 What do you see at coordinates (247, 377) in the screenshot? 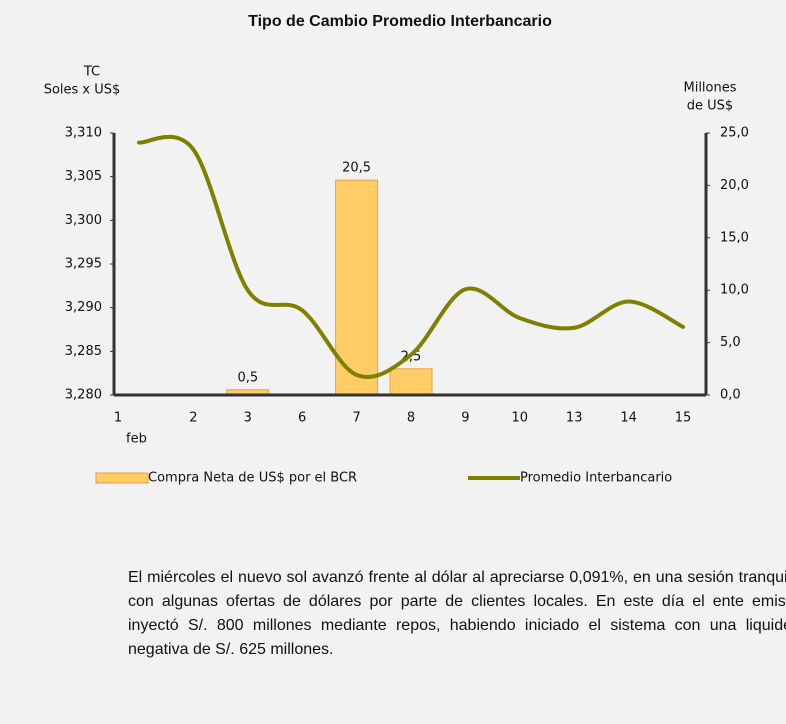
I see `data-label: 0,5` at bounding box center [247, 377].